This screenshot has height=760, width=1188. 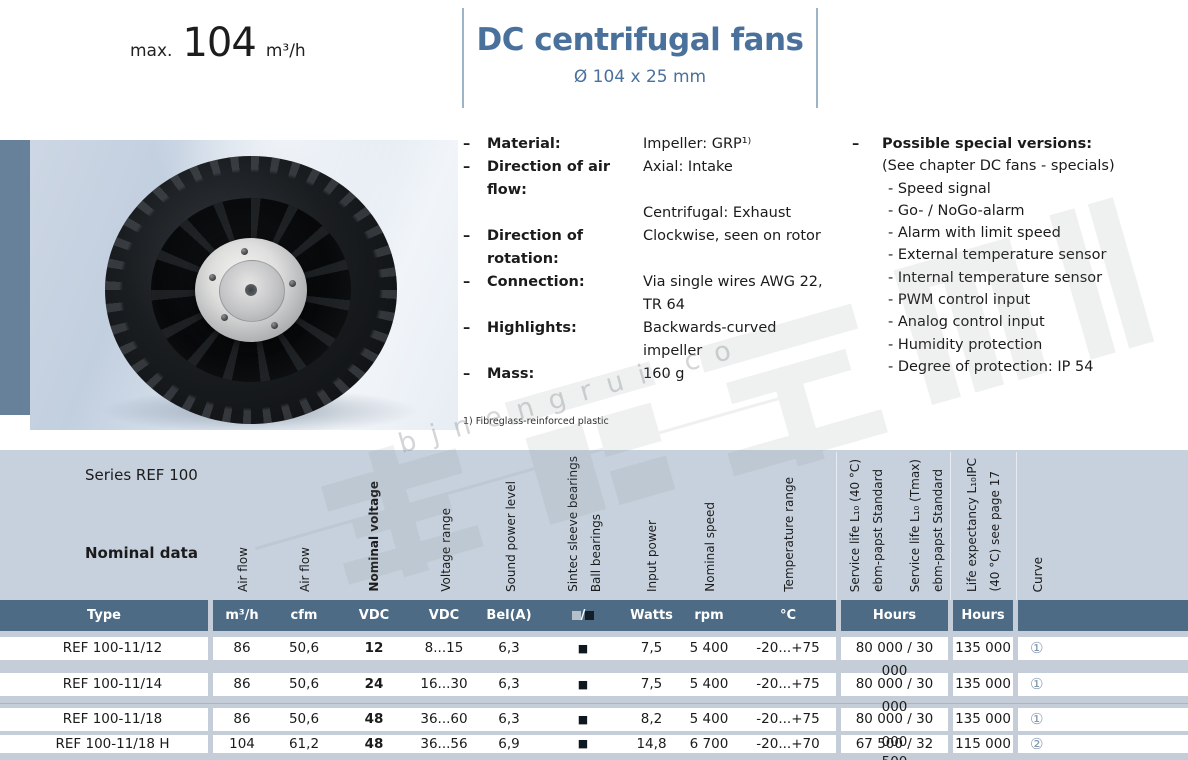 What do you see at coordinates (511, 374) in the screenshot?
I see `spec-label: Mass:` at bounding box center [511, 374].